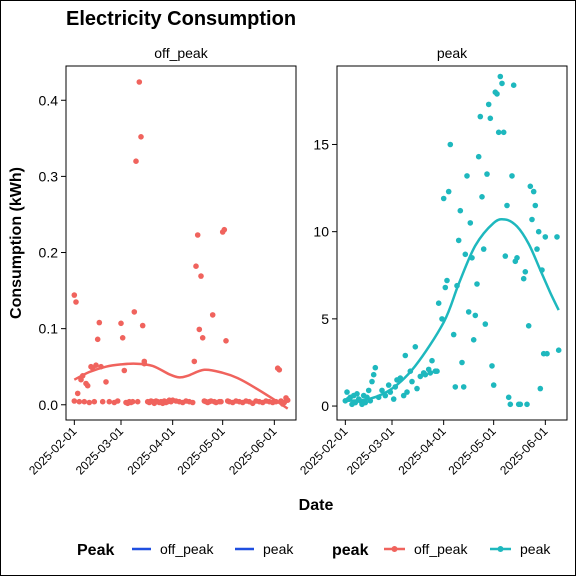 The width and height of the screenshot is (576, 576). I want to click on legend-peak-points-title: peak, so click(350, 550).